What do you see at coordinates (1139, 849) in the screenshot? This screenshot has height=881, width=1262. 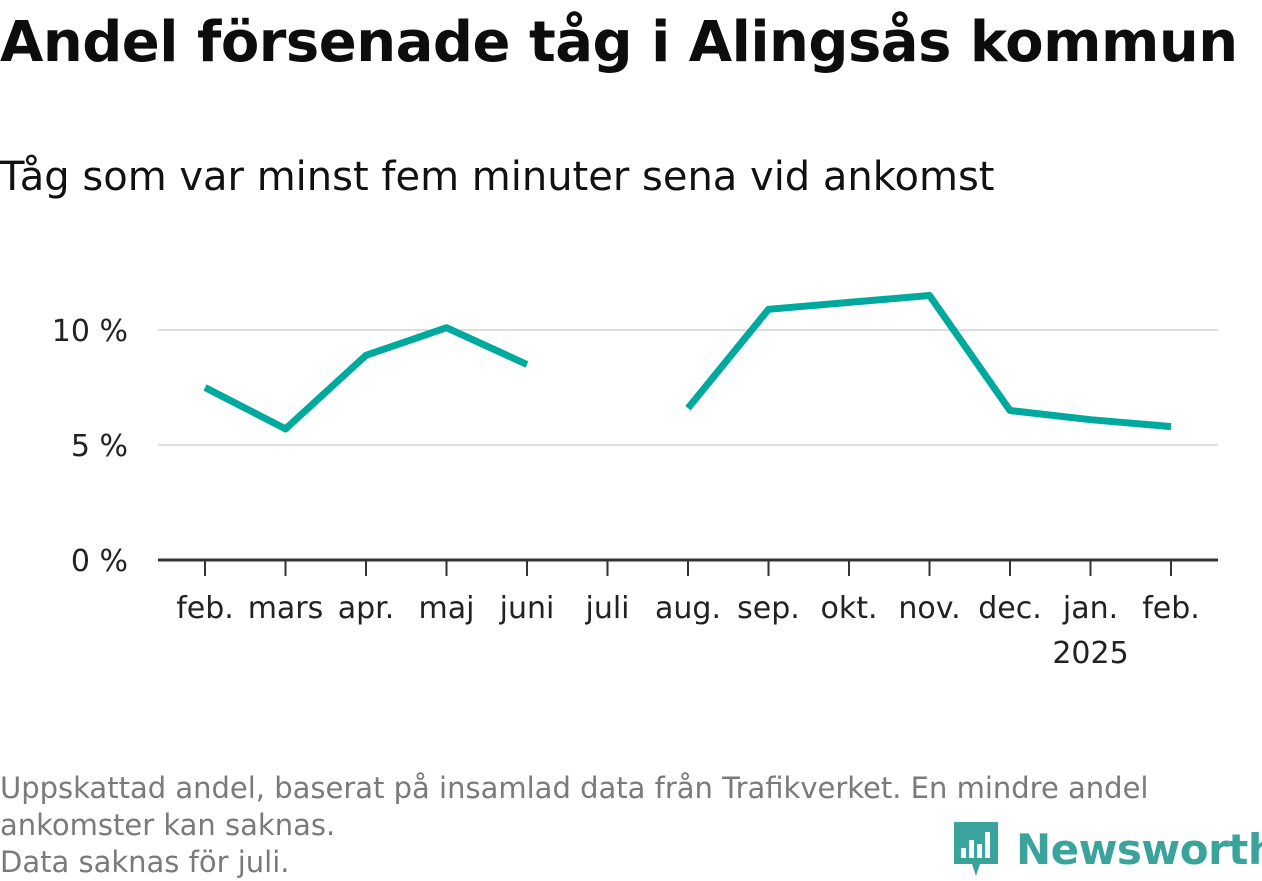 I see `brand-name: Newsworthy` at bounding box center [1139, 849].